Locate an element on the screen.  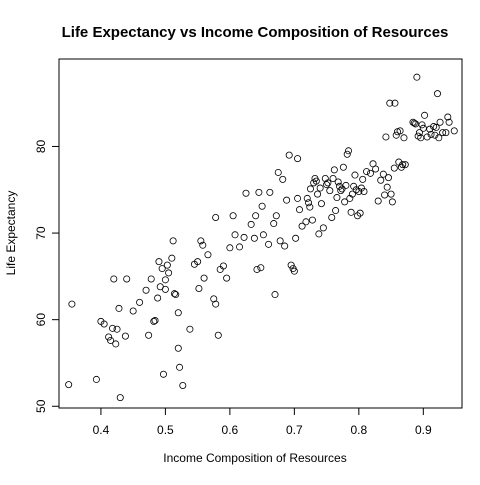
x-tick-label: 0.4 is located at coordinates (101, 430).